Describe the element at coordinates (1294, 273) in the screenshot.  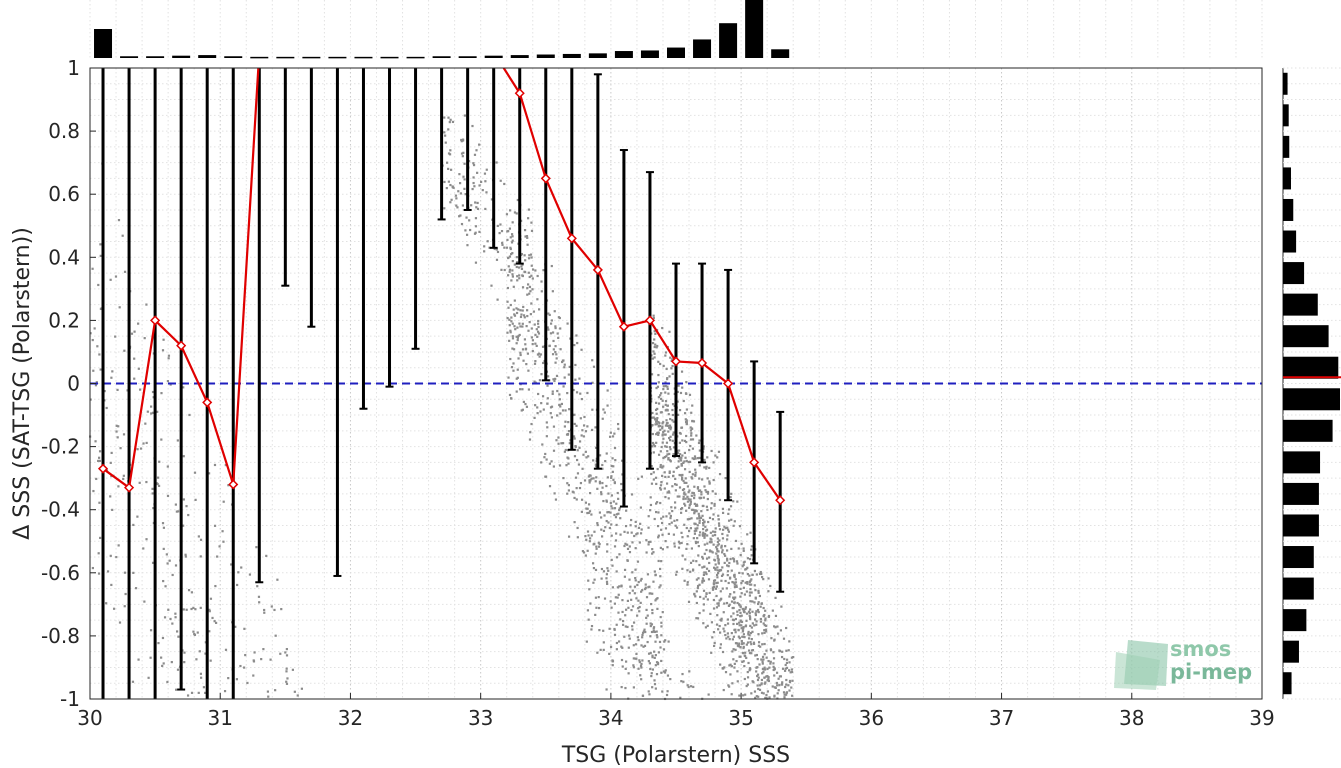
I see `right-hist-bar` at that location.